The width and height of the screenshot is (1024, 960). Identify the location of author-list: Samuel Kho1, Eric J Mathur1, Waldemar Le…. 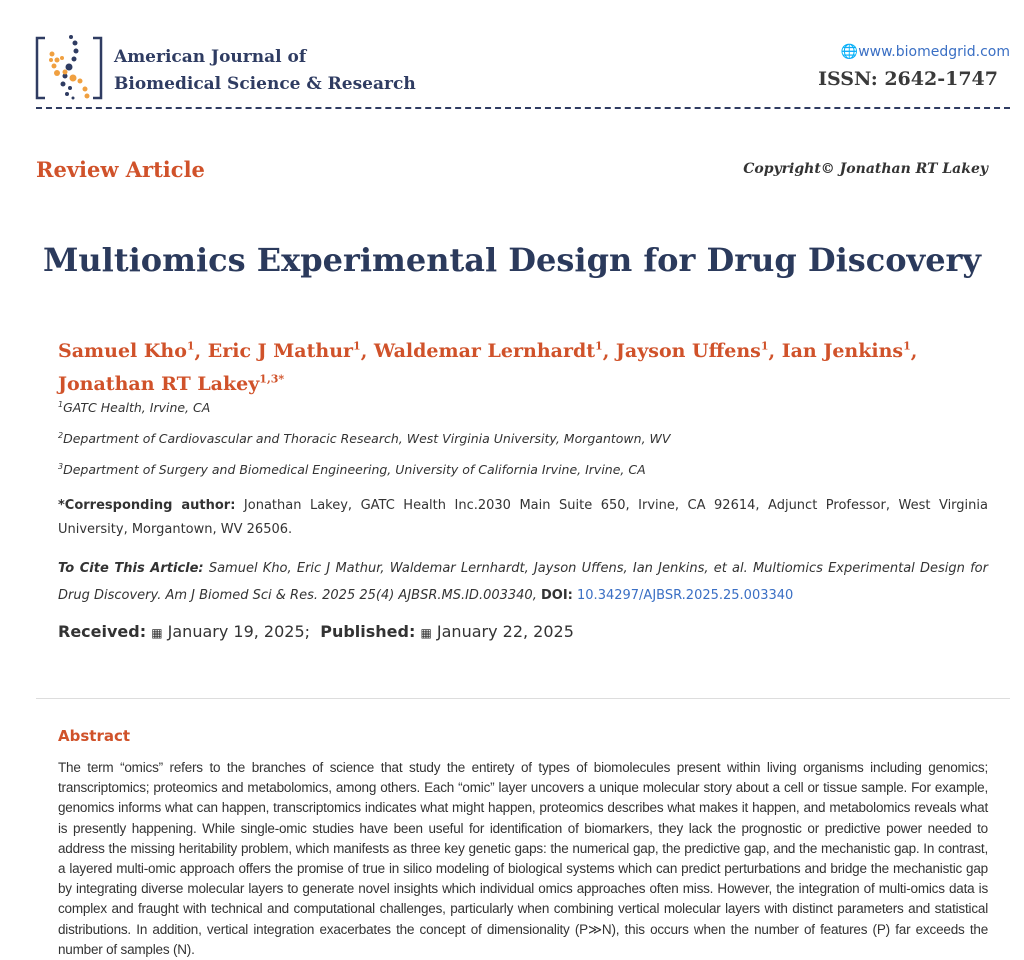
(488, 367).